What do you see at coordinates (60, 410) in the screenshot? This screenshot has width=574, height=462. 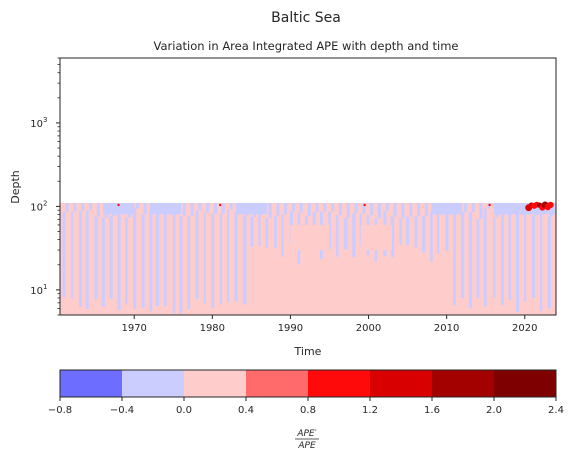 I see `colorbar-tick-label: −0.8` at bounding box center [60, 410].